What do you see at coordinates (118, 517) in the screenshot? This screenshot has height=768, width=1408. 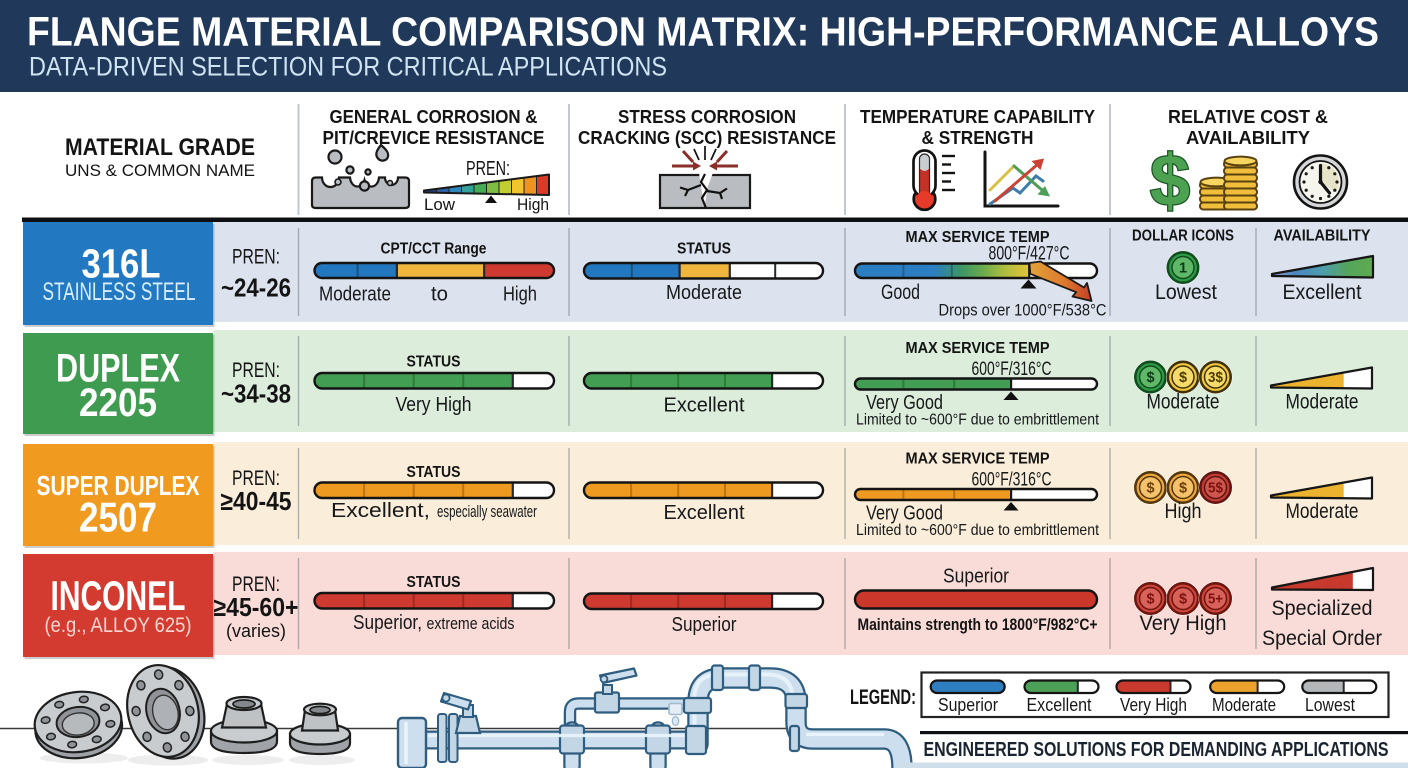 I see `svg-text: 2507` at bounding box center [118, 517].